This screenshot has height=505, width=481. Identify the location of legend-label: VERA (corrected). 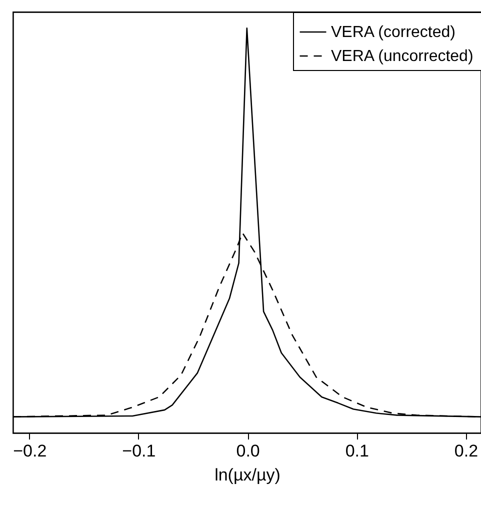
(393, 32).